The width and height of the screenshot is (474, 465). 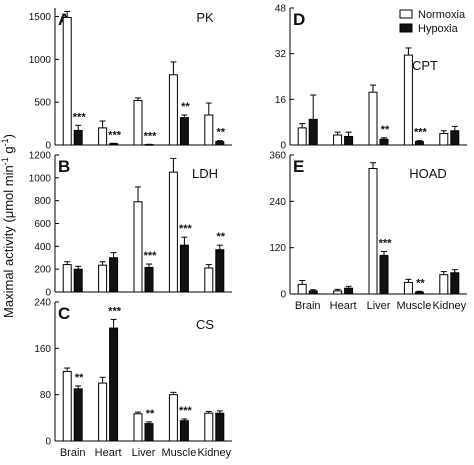 I want to click on category-label: Liver, so click(x=379, y=306).